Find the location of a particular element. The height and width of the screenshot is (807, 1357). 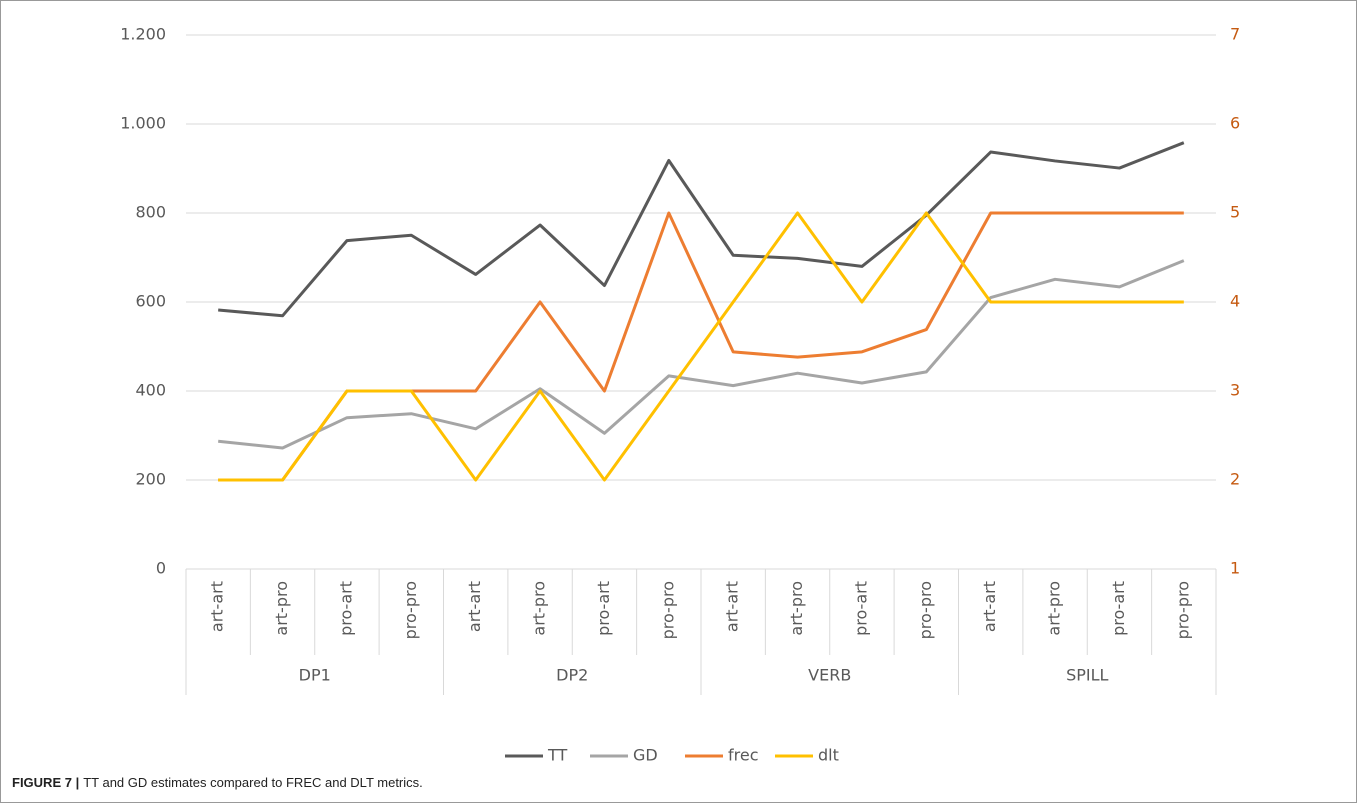

y-tick-label: 400 is located at coordinates (150, 390).